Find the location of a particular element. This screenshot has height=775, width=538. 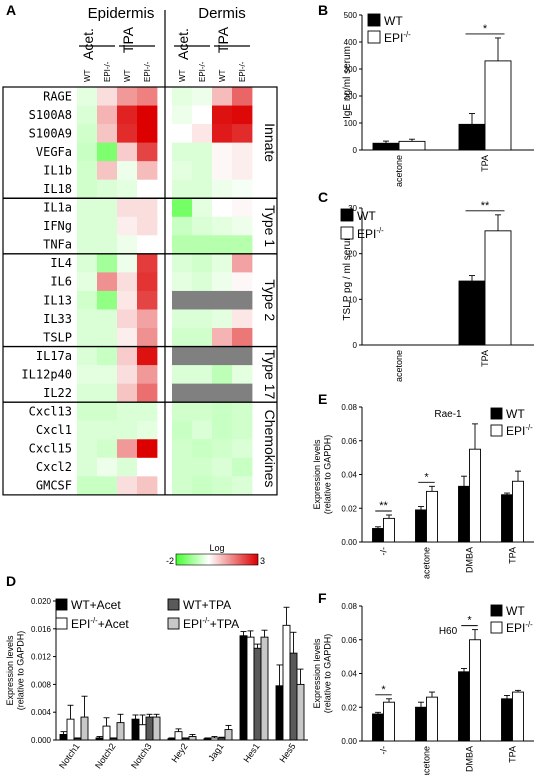

legend-label: WT+TPA is located at coordinates (207, 605).